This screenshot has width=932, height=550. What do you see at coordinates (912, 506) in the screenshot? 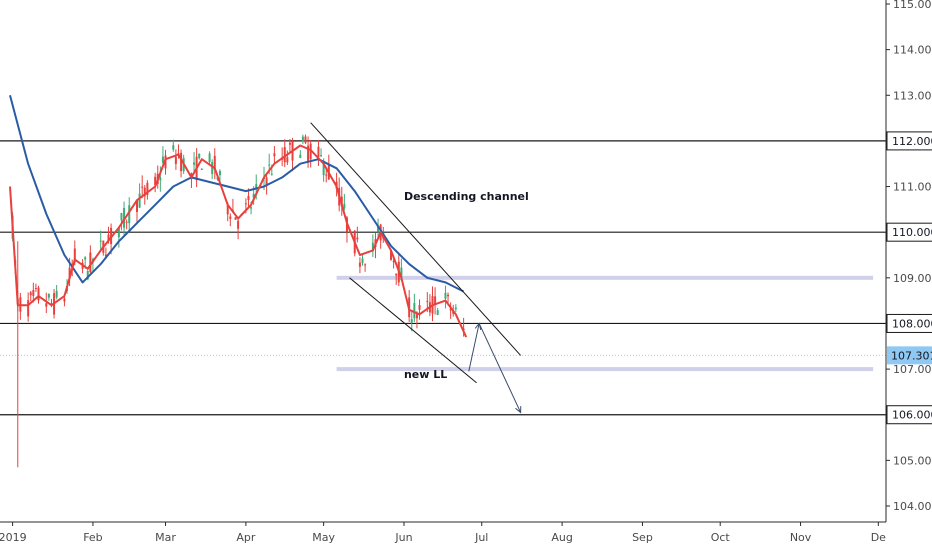
I see `y-tick-label: 104.000` at bounding box center [912, 506].